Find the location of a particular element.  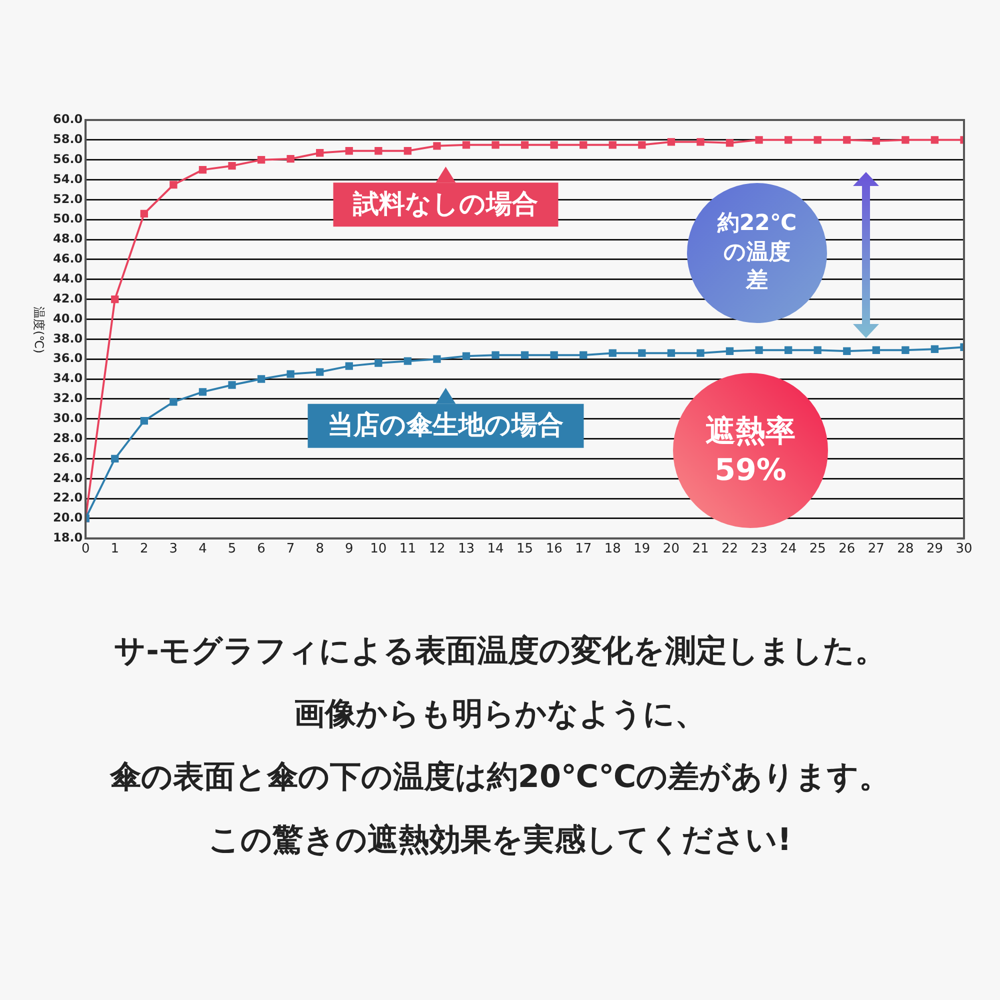

legend-label: 試料なしの場合 is located at coordinates (445, 204).